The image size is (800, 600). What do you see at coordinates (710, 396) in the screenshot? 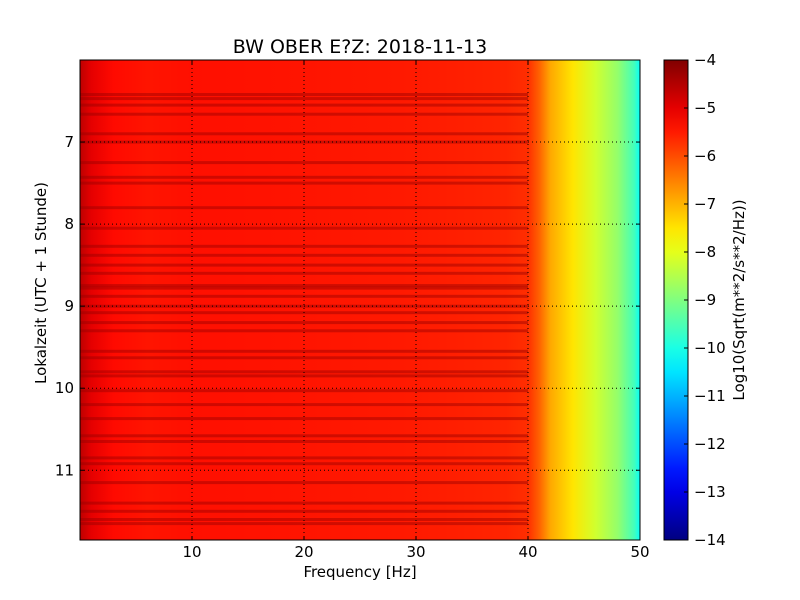
I see `colorbar-tick-label: −11` at bounding box center [710, 396].